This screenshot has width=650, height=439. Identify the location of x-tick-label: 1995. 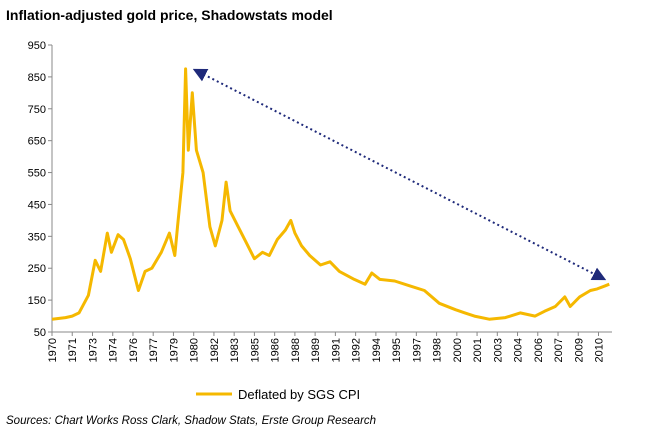
(397, 350).